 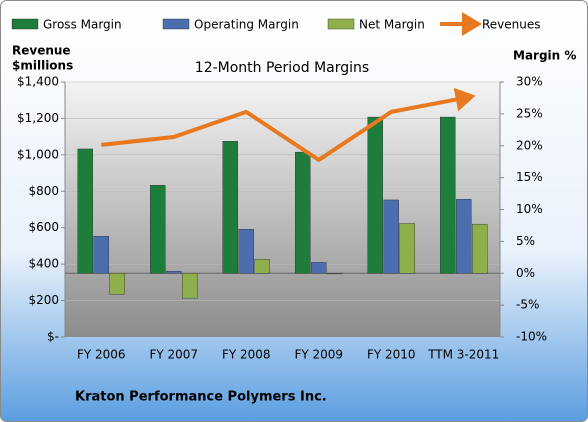 What do you see at coordinates (173, 355) in the screenshot?
I see `x-tick-label: FY 2007` at bounding box center [173, 355].